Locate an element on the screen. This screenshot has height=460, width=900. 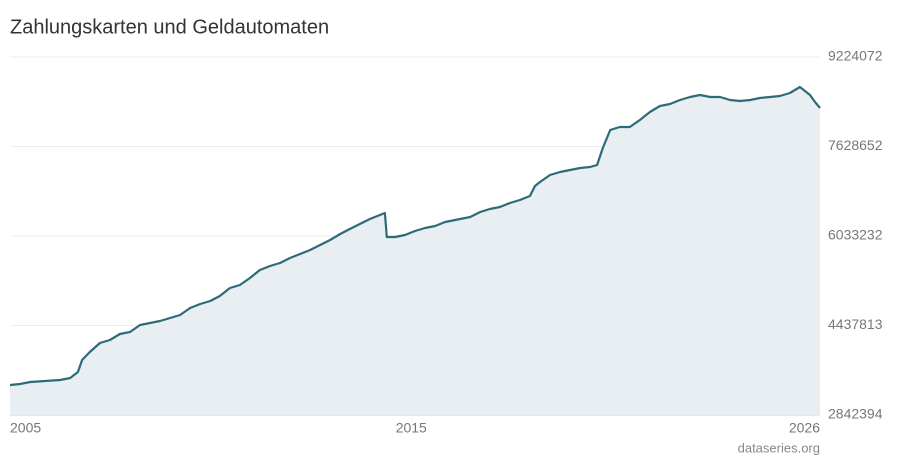
chart-title: Zahlungskarten und Geldautomaten is located at coordinates (169, 27).